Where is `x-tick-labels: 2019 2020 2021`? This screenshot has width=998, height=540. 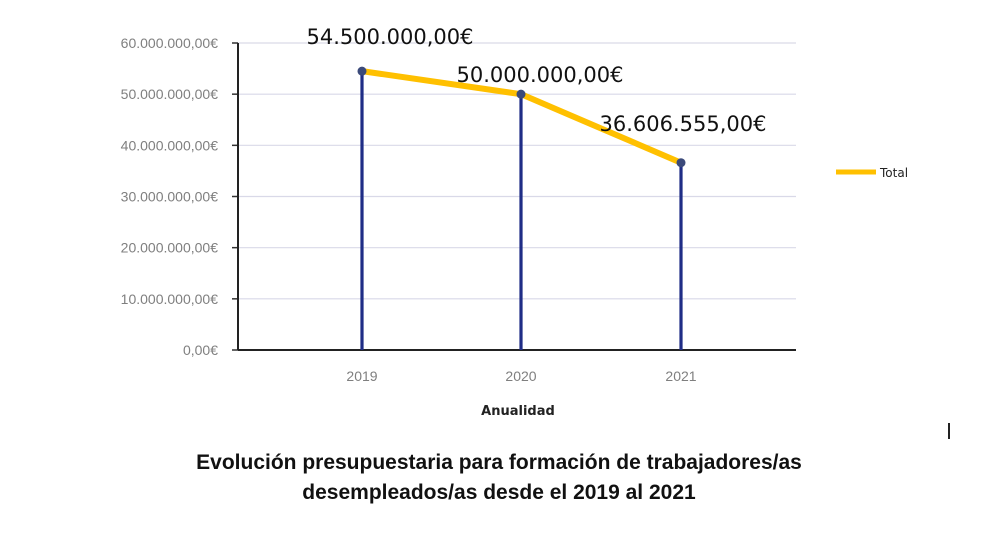
x-tick-labels: 2019 2020 2021 is located at coordinates (521, 376).